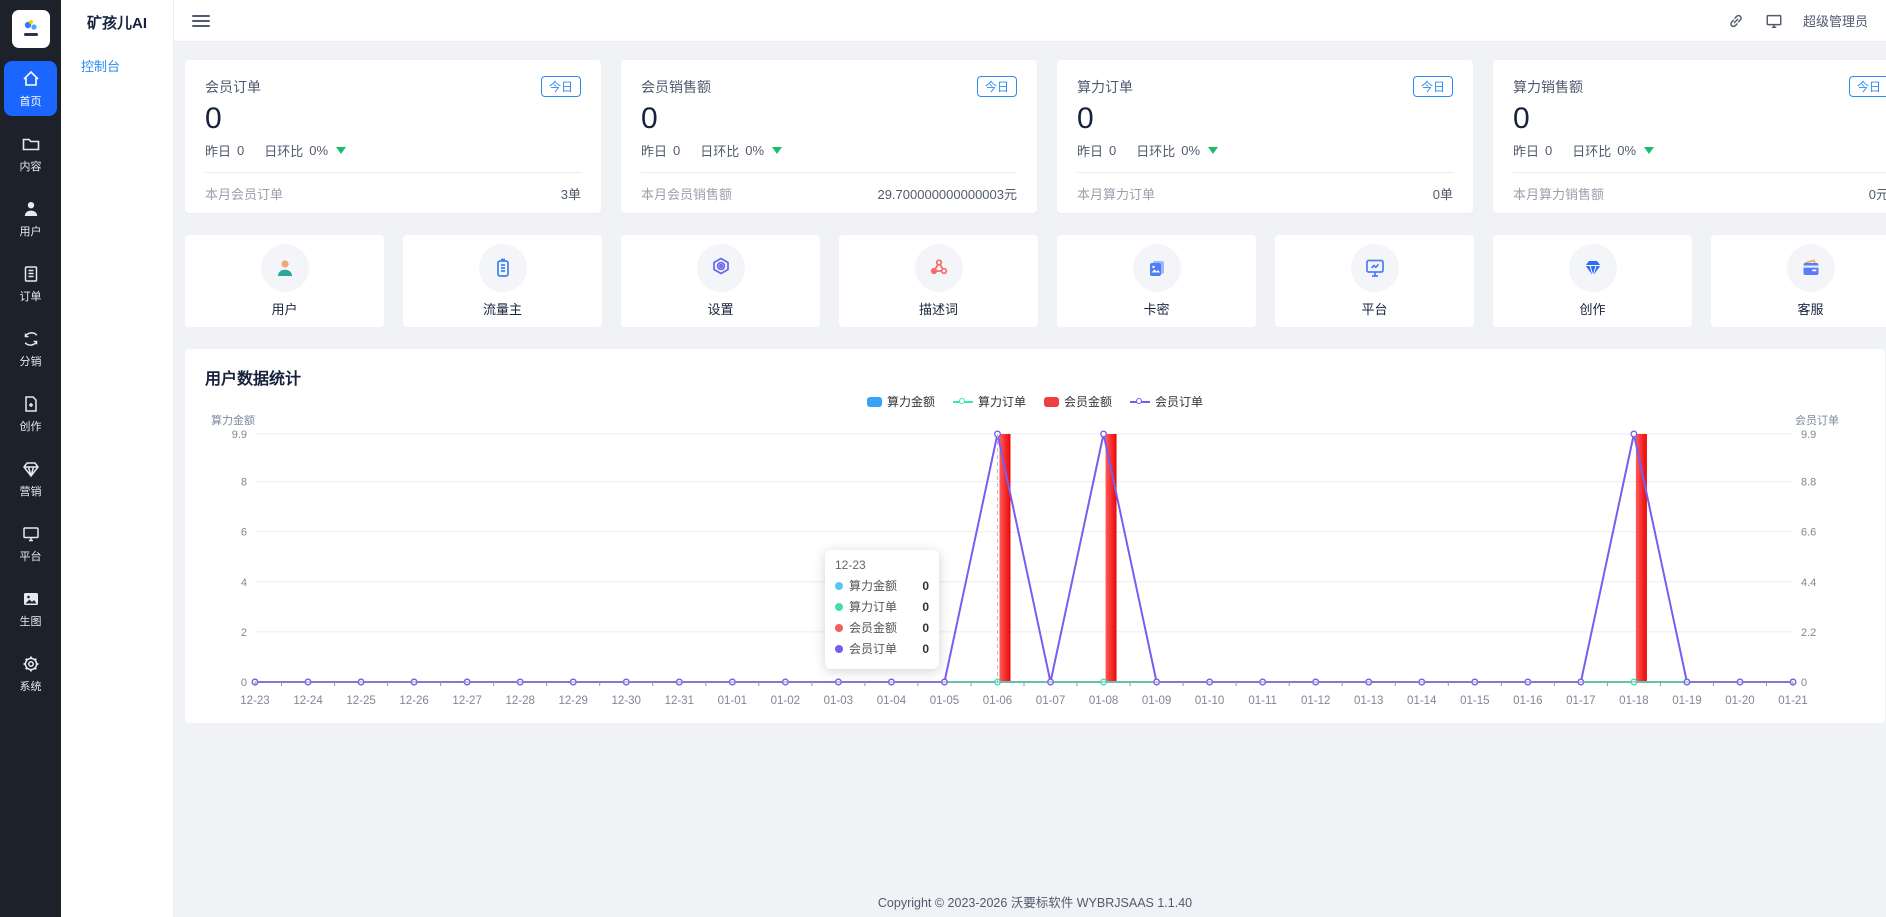  Describe the element at coordinates (30, 608) in the screenshot. I see `sidebar-item-image-gen: 生图` at that location.